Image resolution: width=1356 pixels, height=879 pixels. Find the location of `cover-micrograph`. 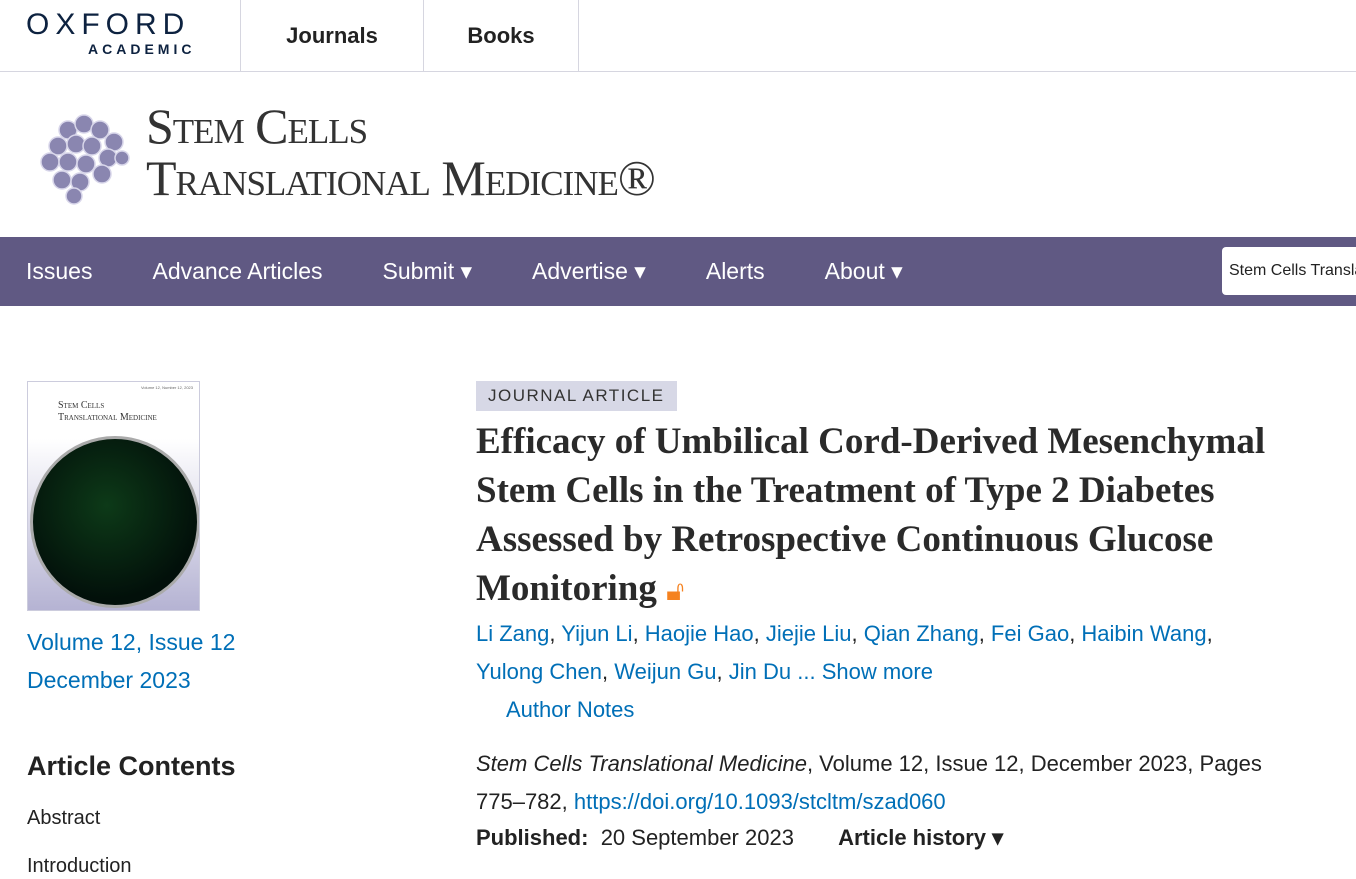

cover-micrograph is located at coordinates (114, 522).